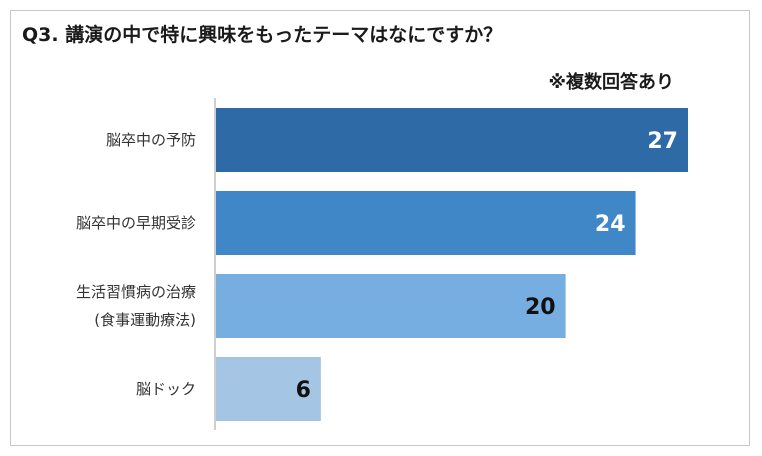  Describe the element at coordinates (610, 224) in the screenshot. I see `data-label: 24` at that location.